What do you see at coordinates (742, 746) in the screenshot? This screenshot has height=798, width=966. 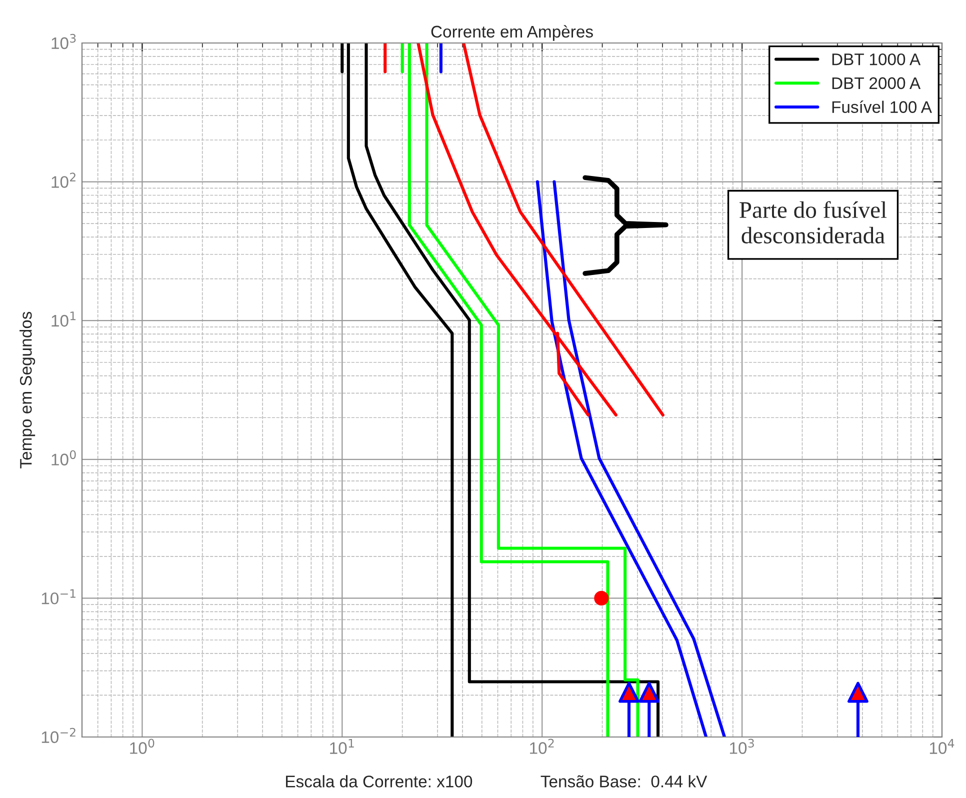 I see `x-tick-label: 10$^{3}$` at bounding box center [742, 746].